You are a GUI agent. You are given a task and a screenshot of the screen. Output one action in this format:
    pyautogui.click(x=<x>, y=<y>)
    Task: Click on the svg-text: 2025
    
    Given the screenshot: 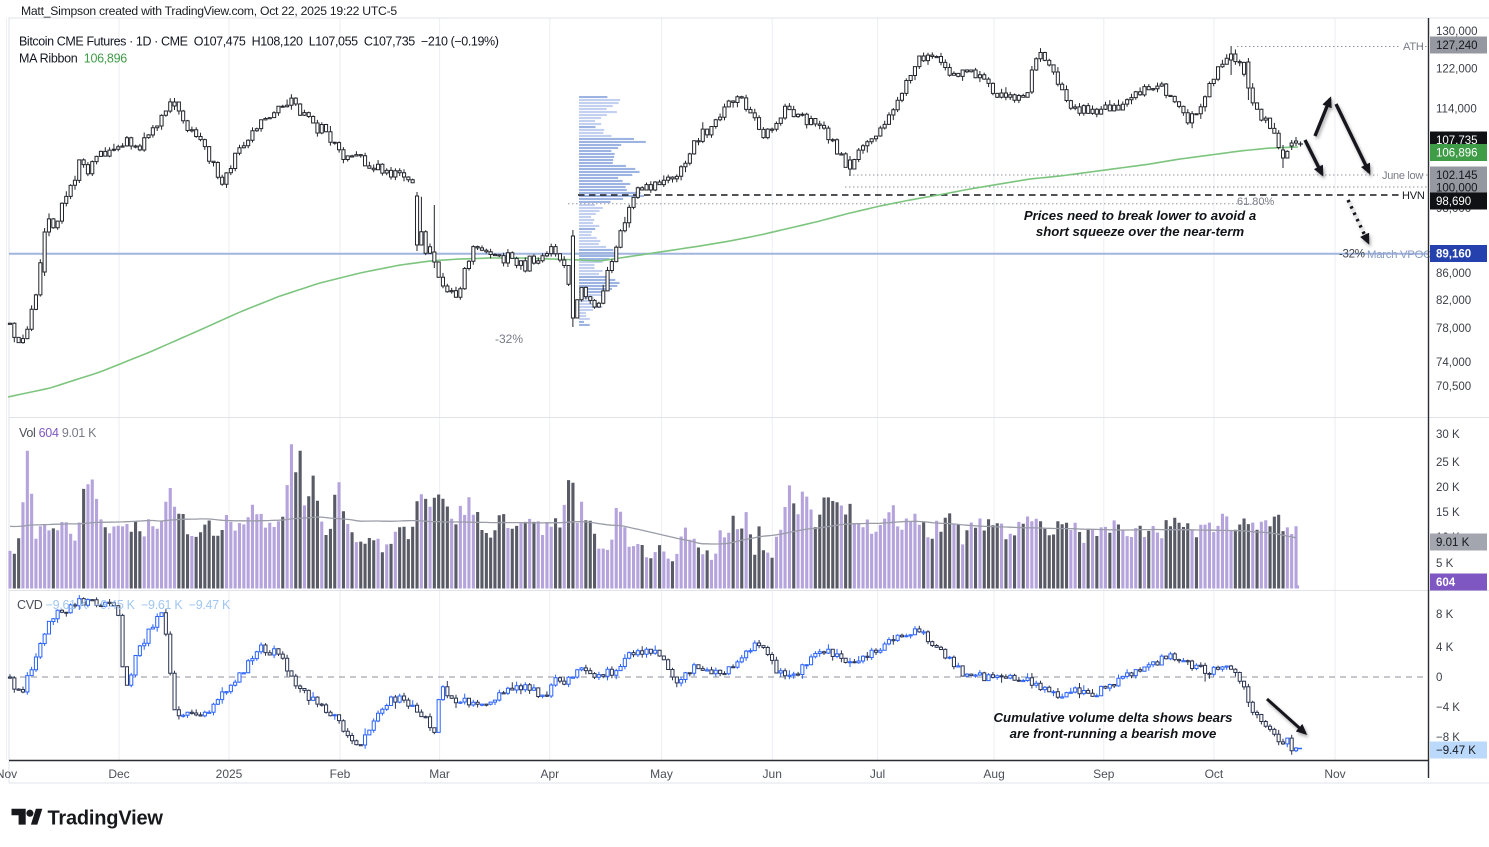 What is the action you would take?
    pyautogui.click(x=229, y=774)
    